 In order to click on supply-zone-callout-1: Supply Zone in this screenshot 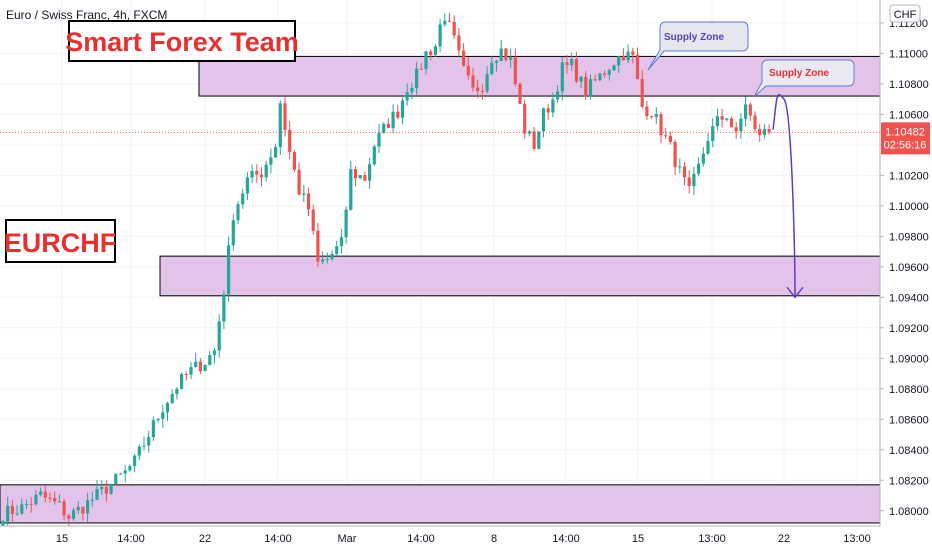, I will do `click(698, 46)`.